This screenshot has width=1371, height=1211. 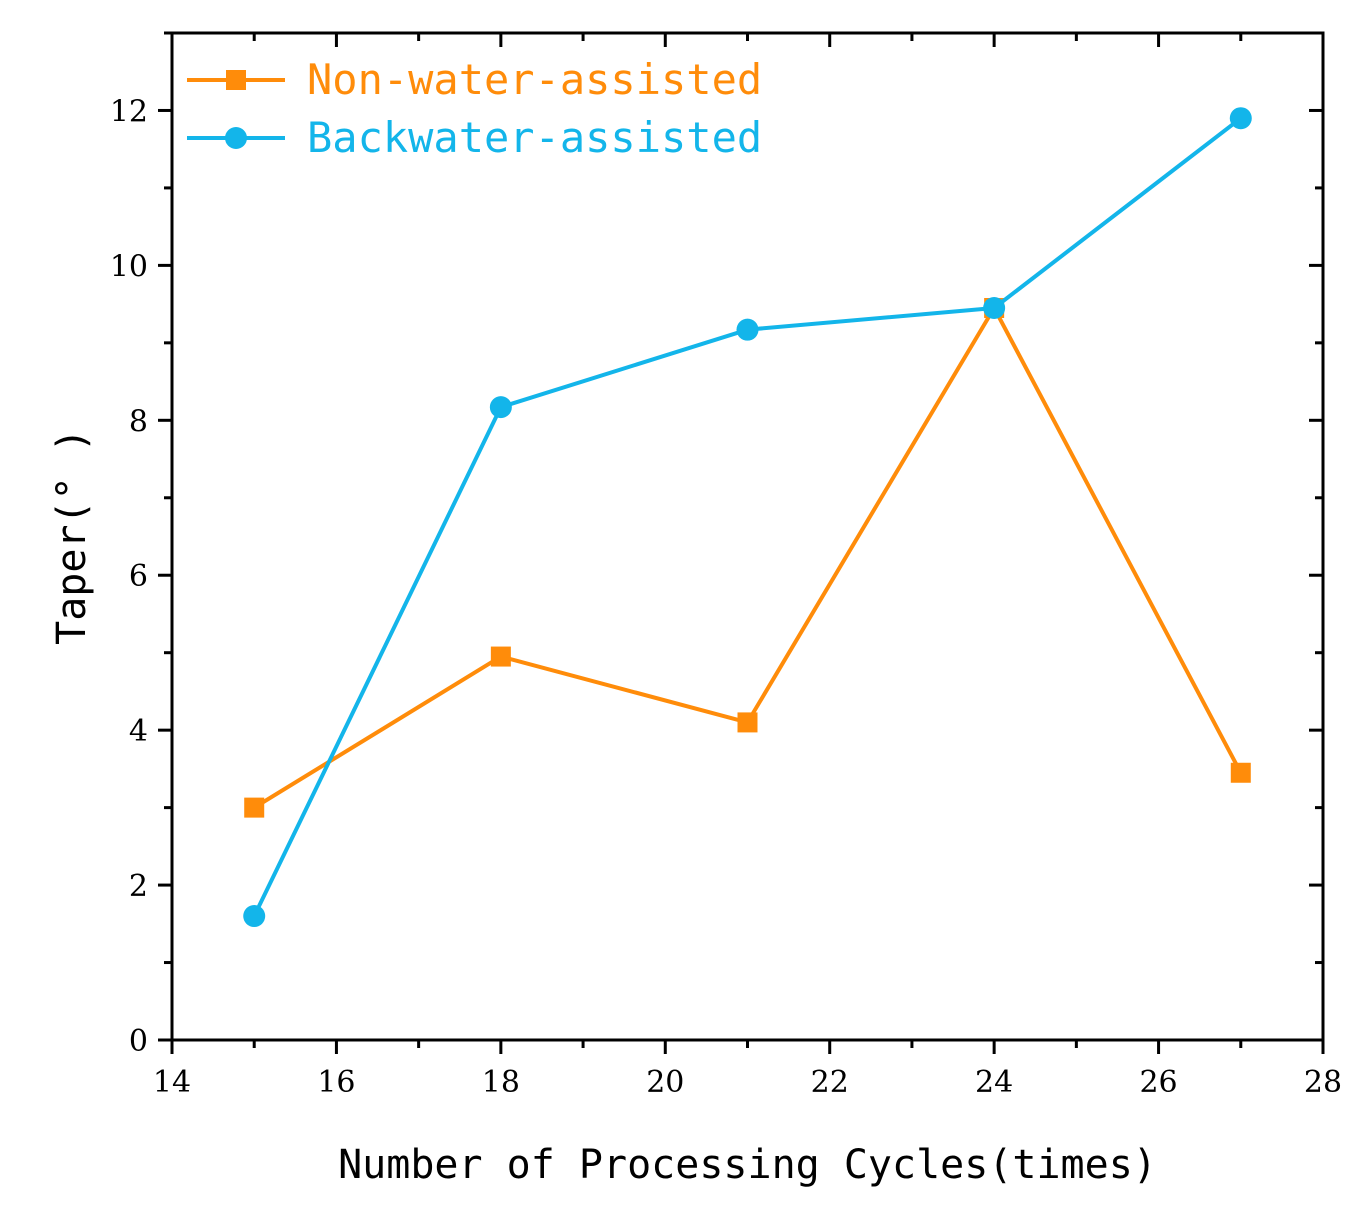 What do you see at coordinates (72, 536) in the screenshot?
I see `y-axis-title: Taper(° )` at bounding box center [72, 536].